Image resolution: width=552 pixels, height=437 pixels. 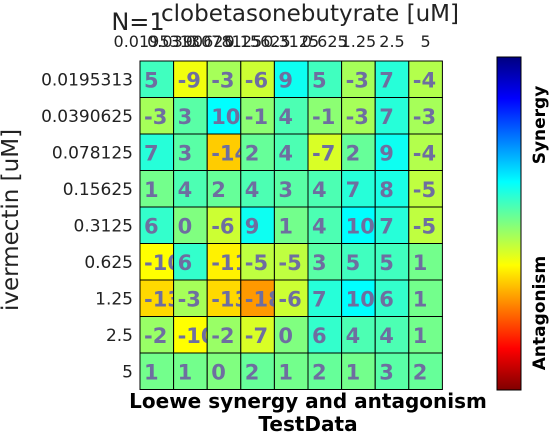 I want to click on x-tick-label: 0.625, so click(x=325, y=41).